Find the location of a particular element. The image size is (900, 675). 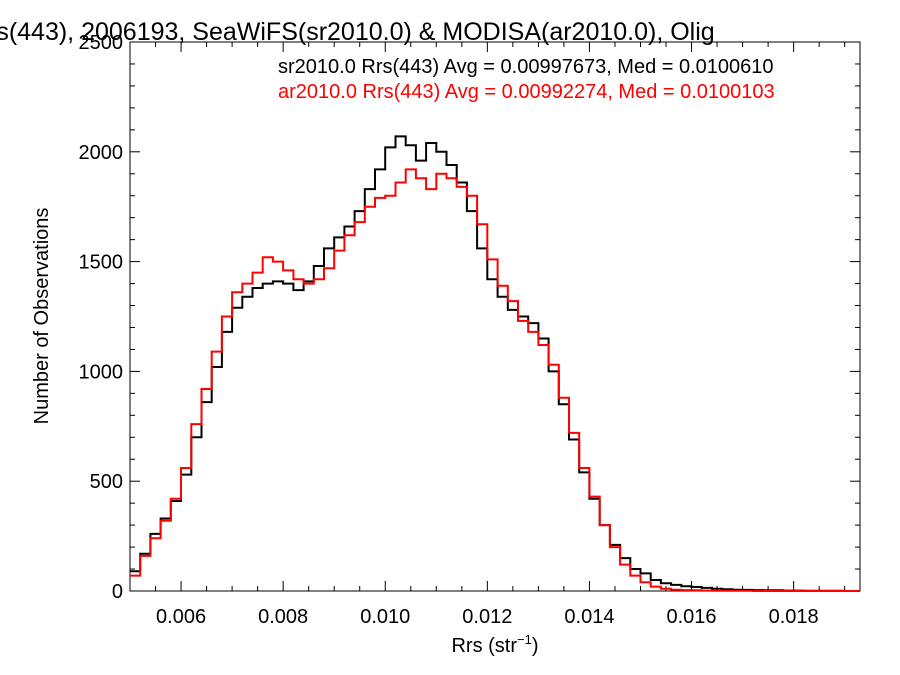

x-axis-label-superscript: −1 is located at coordinates (524, 639).